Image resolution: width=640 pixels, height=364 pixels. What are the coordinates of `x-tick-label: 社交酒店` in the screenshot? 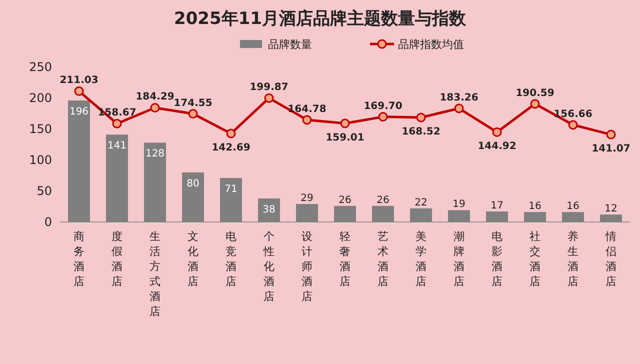 It's located at (535, 259).